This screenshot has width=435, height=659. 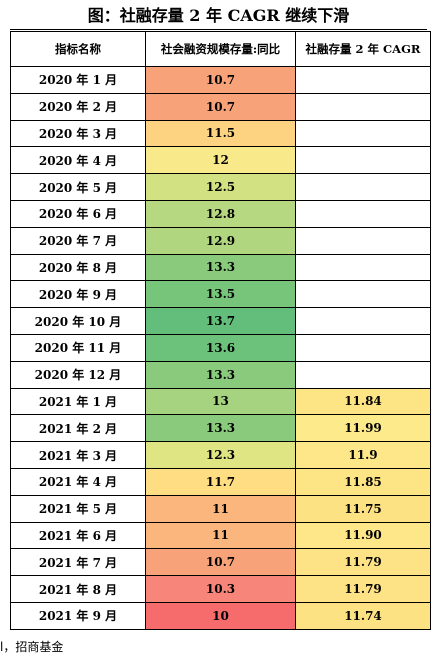 What do you see at coordinates (78, 49) in the screenshot?
I see `header-indicator-name: 指标名称` at bounding box center [78, 49].